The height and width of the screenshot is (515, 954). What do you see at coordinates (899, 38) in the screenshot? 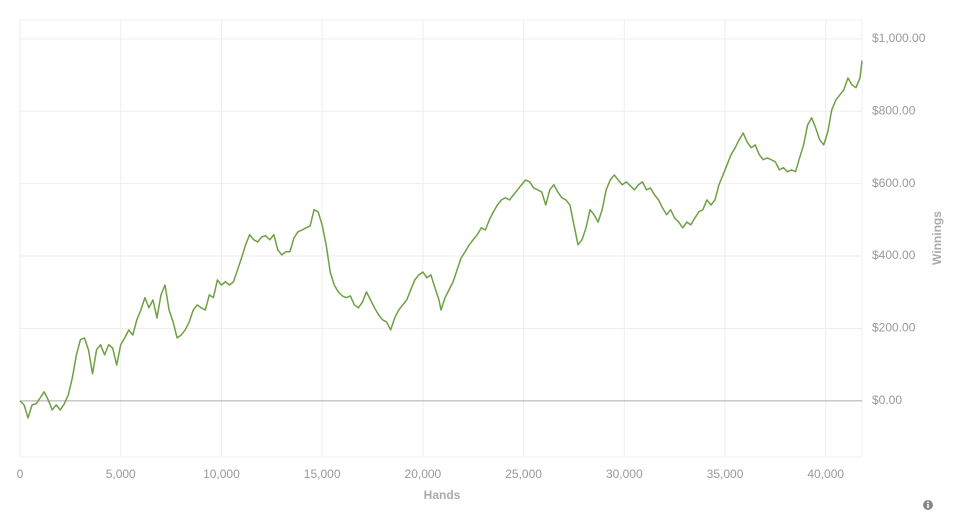
I see `y-tick-label: $1,000.00` at bounding box center [899, 38].